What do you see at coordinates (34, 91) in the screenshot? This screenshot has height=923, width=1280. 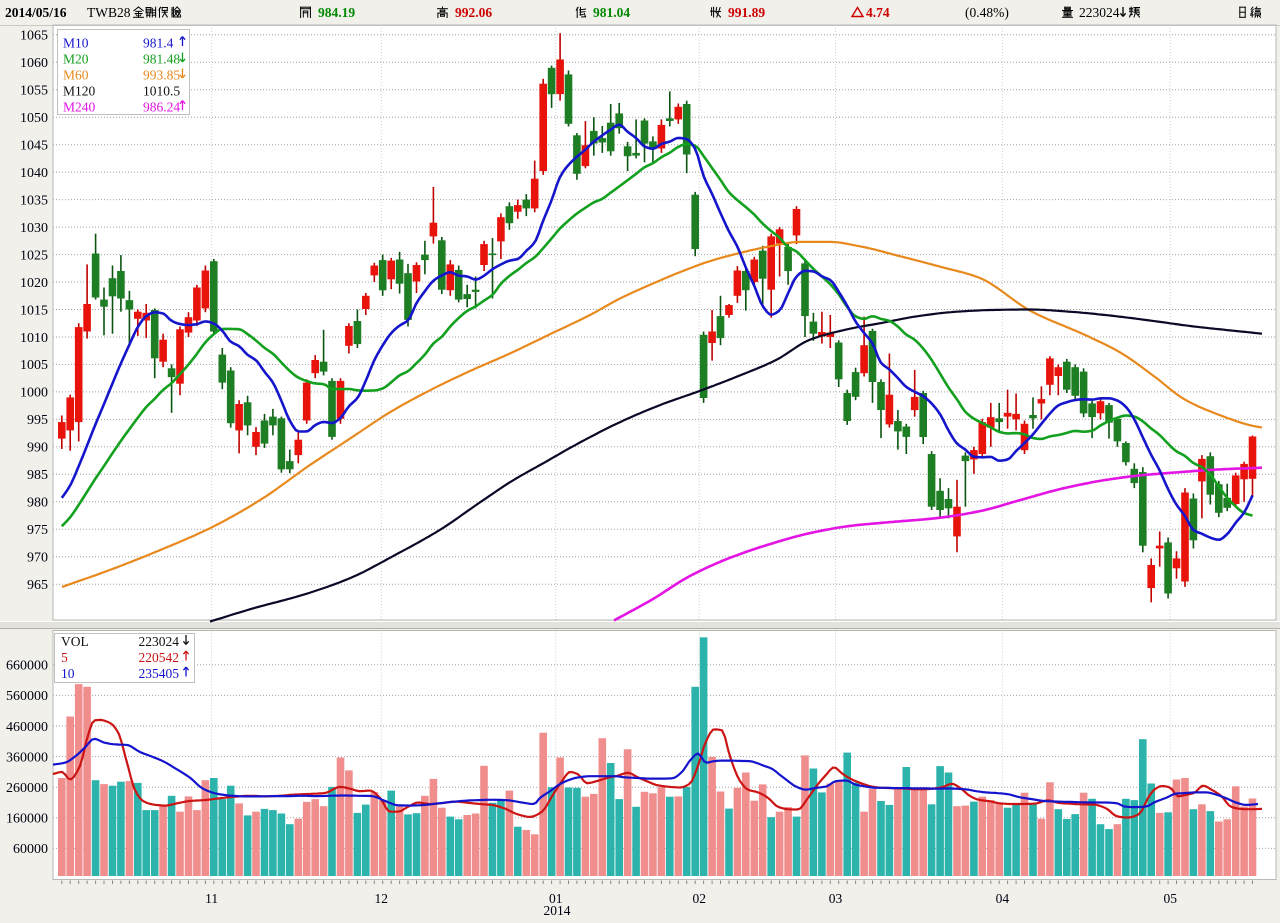 I see `svg-text: 1055` at bounding box center [34, 91].